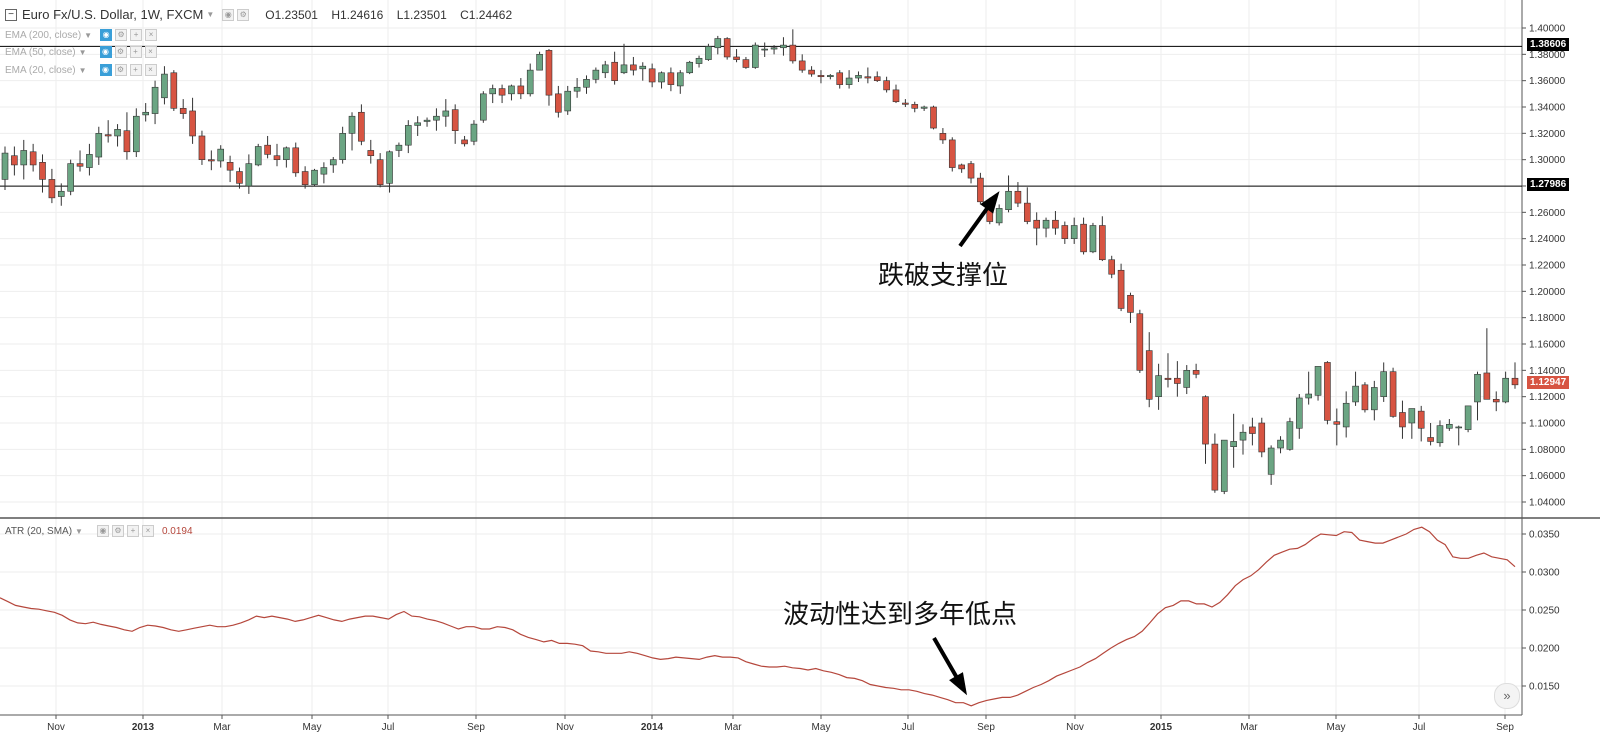 The height and width of the screenshot is (750, 1600). What do you see at coordinates (383, 15) in the screenshot?
I see `ohlc-values: O1.23501 H1.24616 L1.23501 C1.24462` at bounding box center [383, 15].